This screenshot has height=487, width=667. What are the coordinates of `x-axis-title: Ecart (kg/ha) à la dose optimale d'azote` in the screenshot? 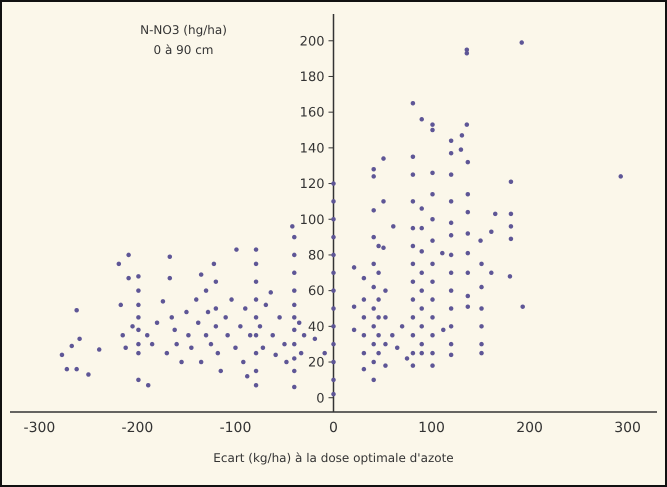 It's located at (333, 458).